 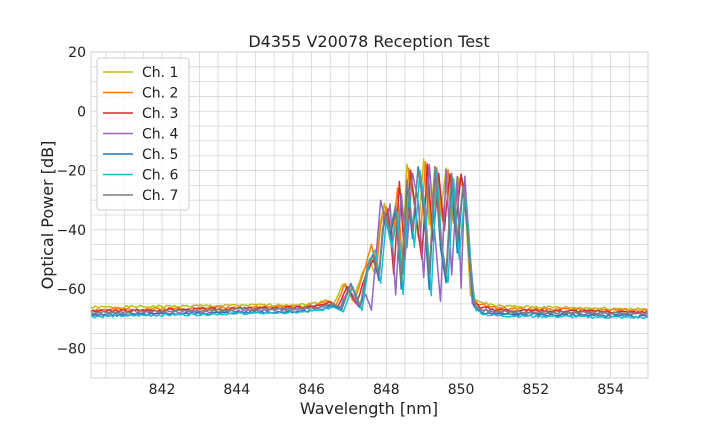 I want to click on legend: Ch. 1 Ch. 2 Ch. 3 Ch. 4 Ch. 5 Ch. 6 Ch. 7, so click(x=143, y=134).